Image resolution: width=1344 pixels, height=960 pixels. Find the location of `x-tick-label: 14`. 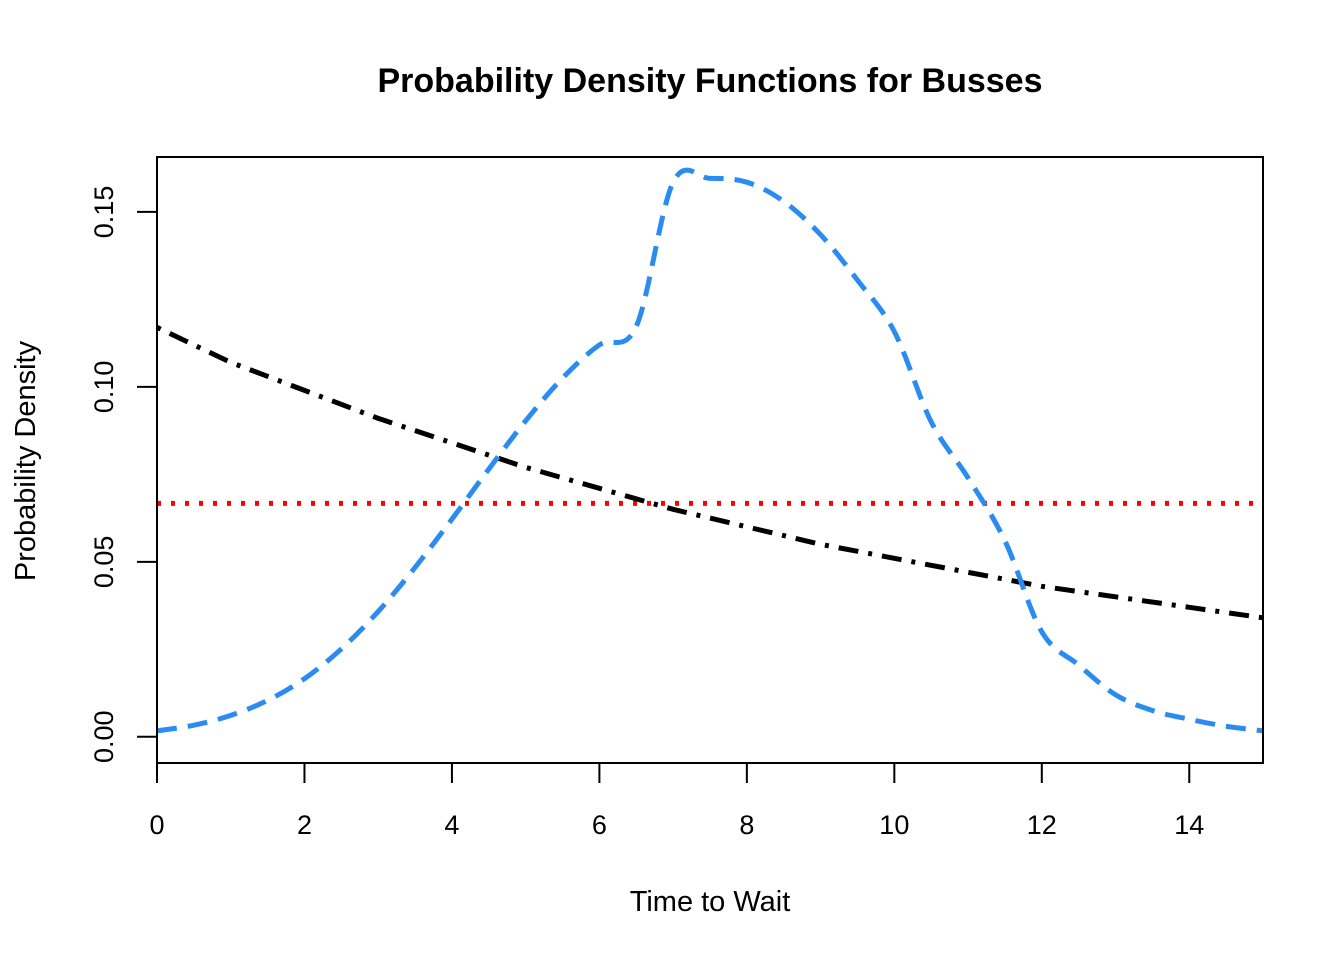

x-tick-label: 14 is located at coordinates (1189, 825).